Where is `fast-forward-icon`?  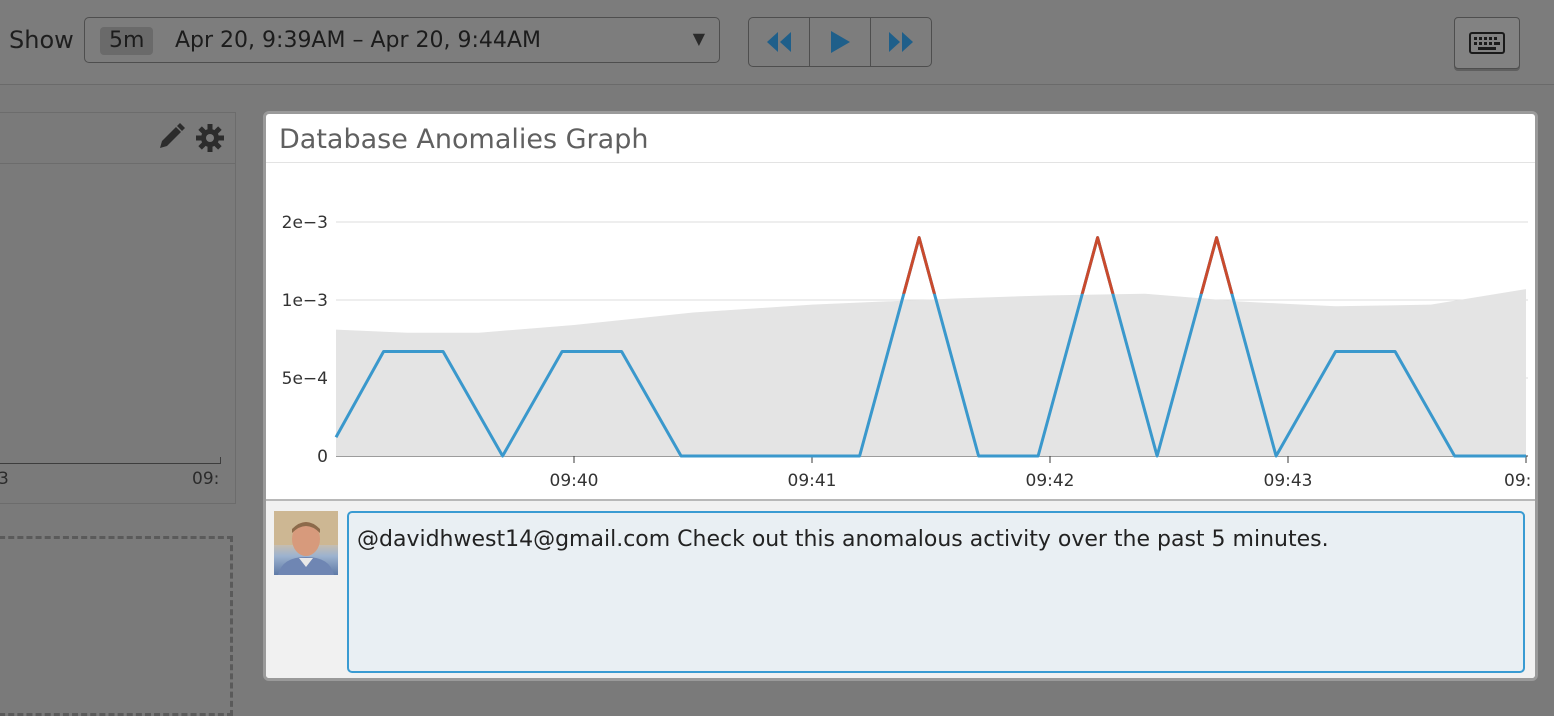 fast-forward-icon is located at coordinates (901, 42).